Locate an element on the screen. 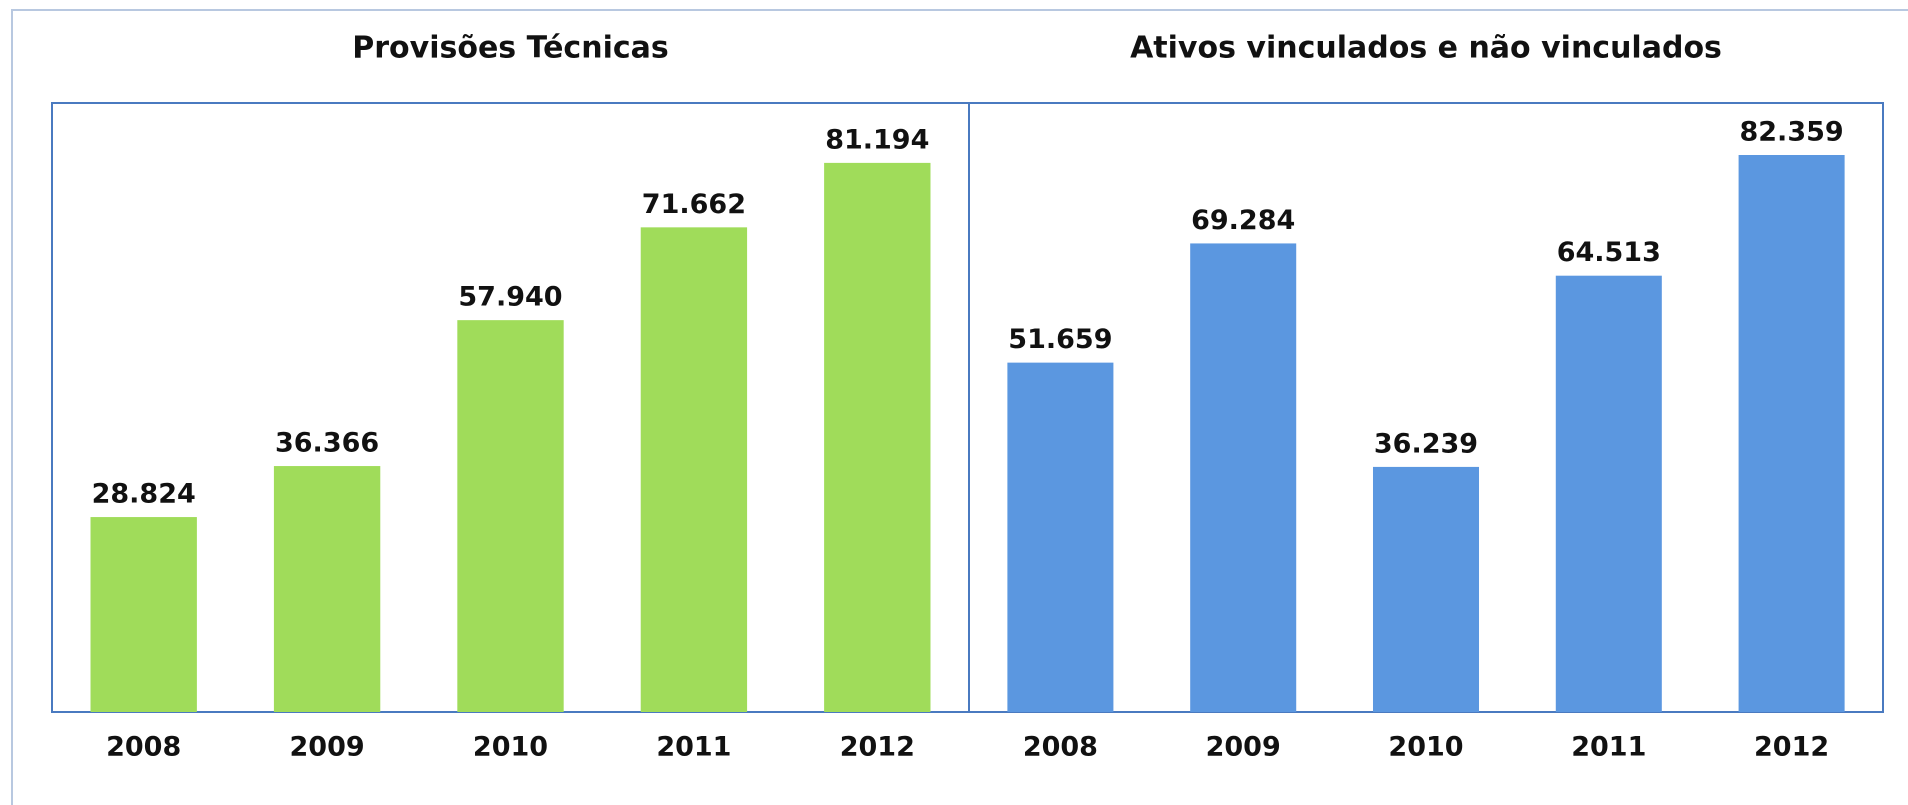 The image size is (1908, 805). value-label: 81.194 is located at coordinates (877, 139).